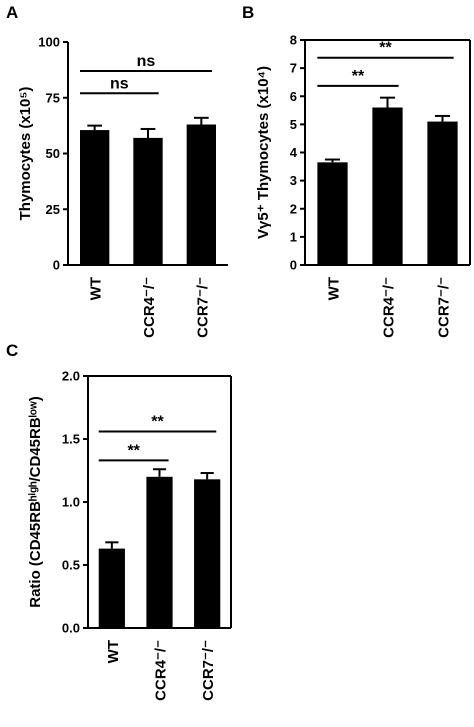  What do you see at coordinates (248, 12) in the screenshot?
I see `panel-letter: B` at bounding box center [248, 12].